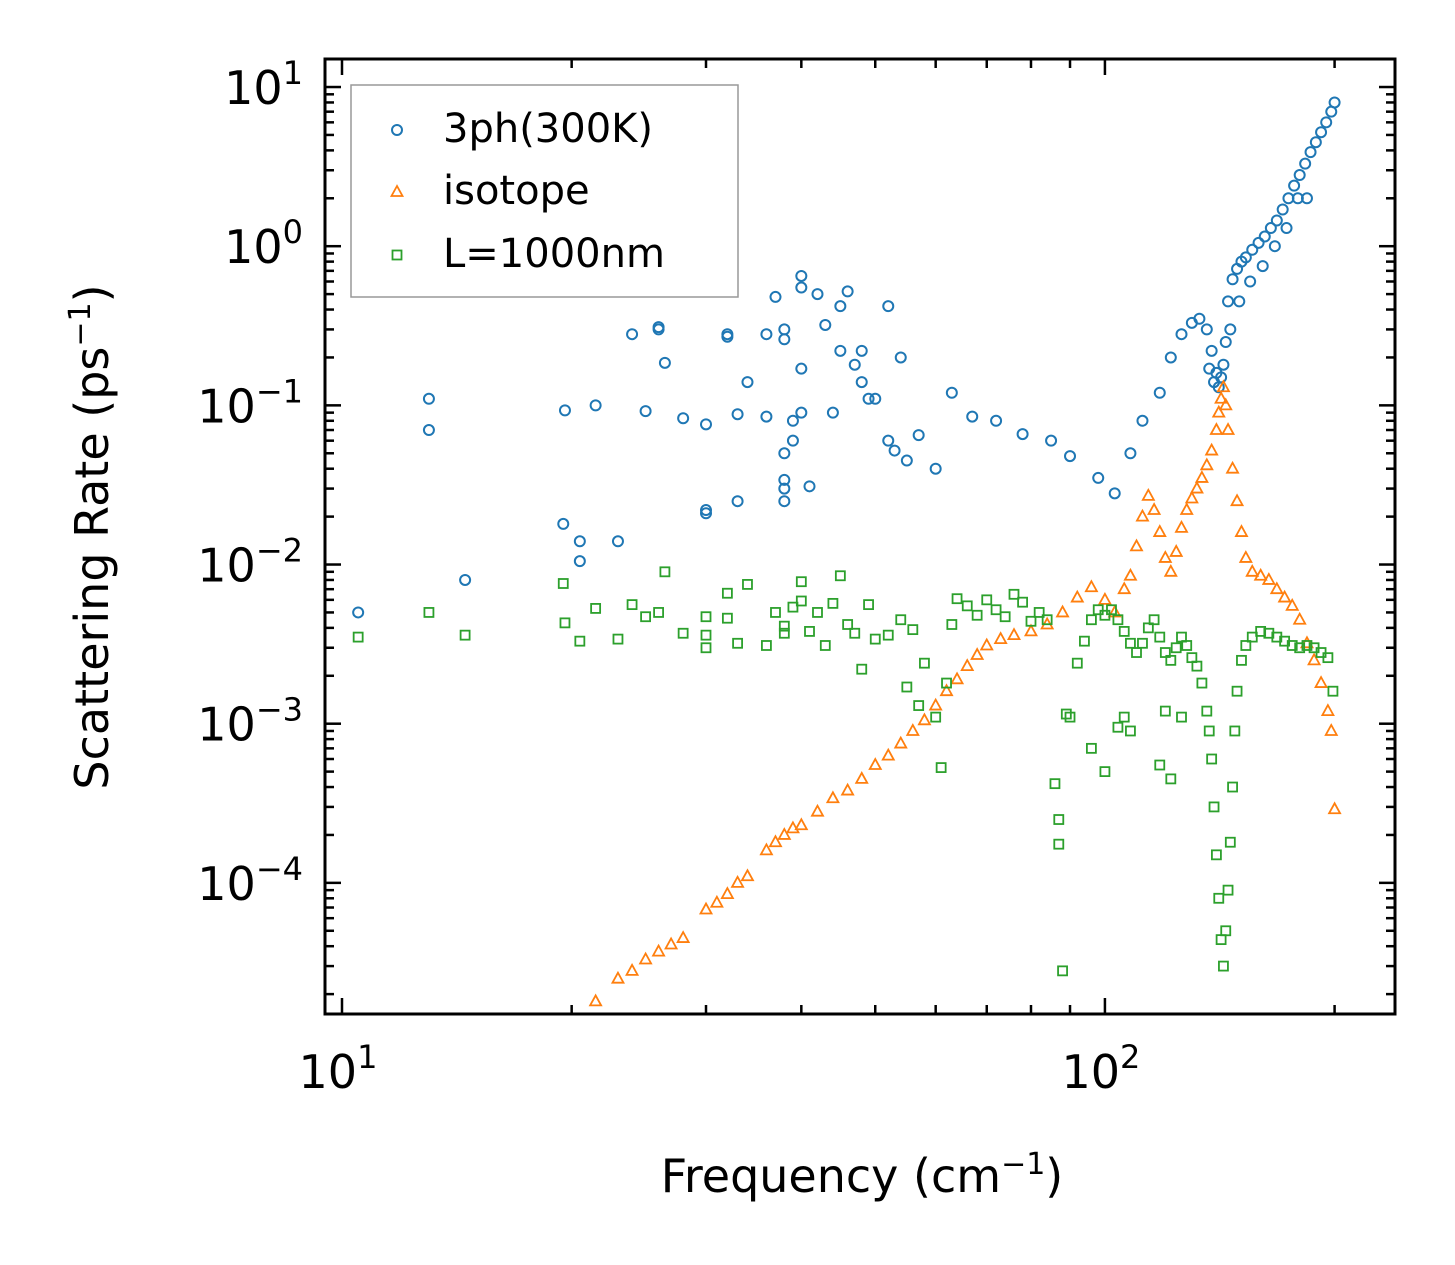 This screenshot has height=1265, width=1455. I want to click on y-tick-label: 100, so click(263, 243).